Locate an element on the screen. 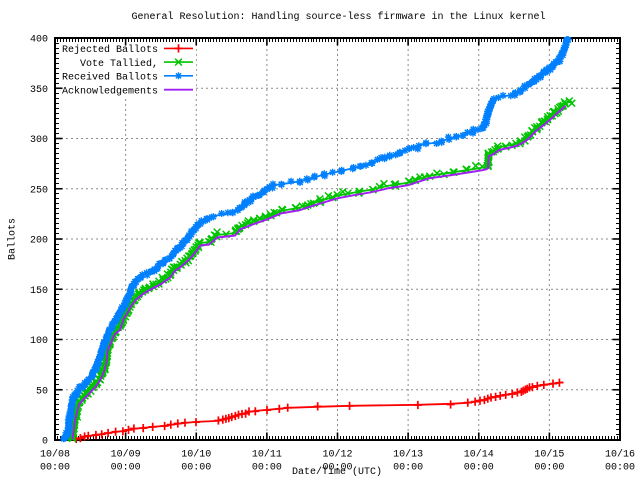 This screenshot has width=640, height=480. svg-text: 10/16 is located at coordinates (620, 455).